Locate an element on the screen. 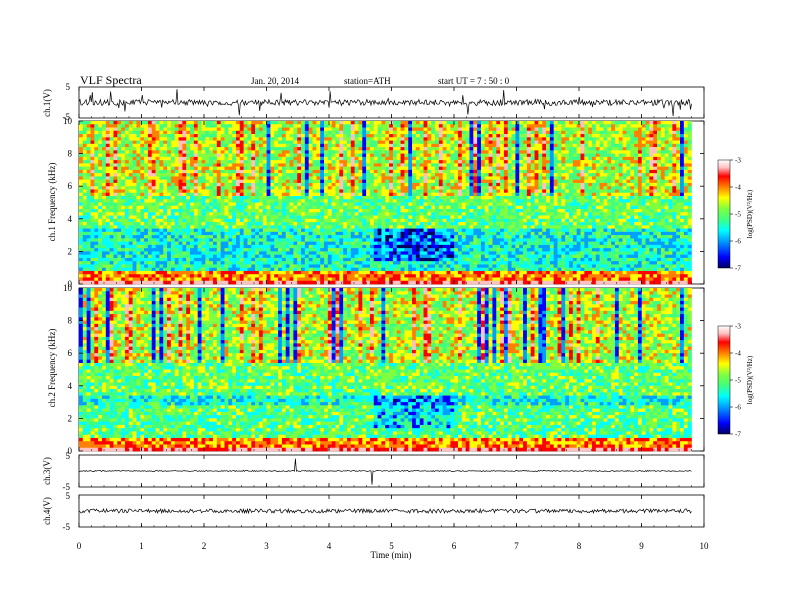  ch1-waveform-ytick-bottom: -5 is located at coordinates (67, 117).